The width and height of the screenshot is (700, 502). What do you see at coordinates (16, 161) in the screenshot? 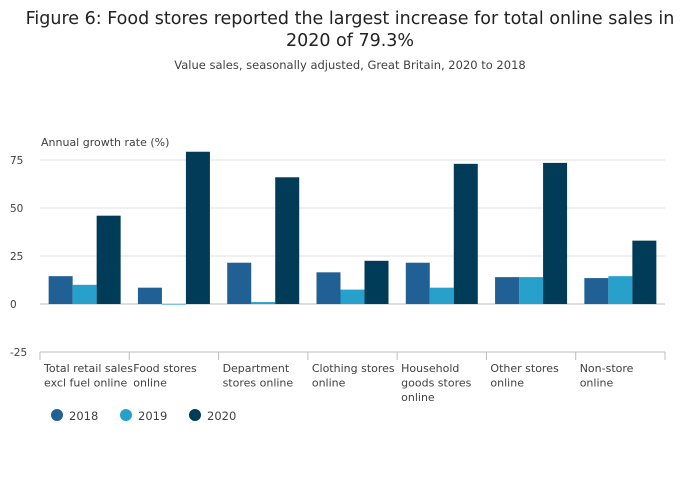
I see `y-tick-label: 75` at bounding box center [16, 161].